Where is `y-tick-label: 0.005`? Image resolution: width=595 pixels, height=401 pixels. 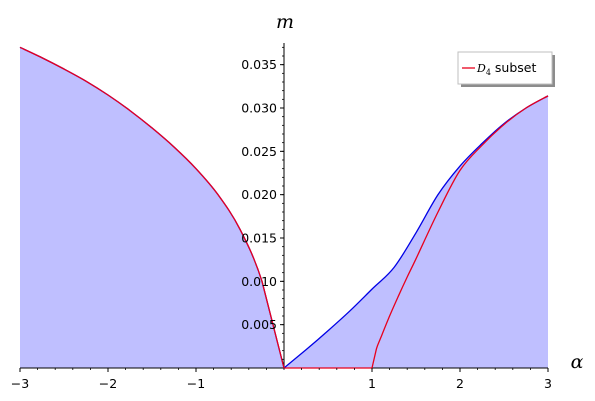 y-tick-label: 0.005 is located at coordinates (259, 324).